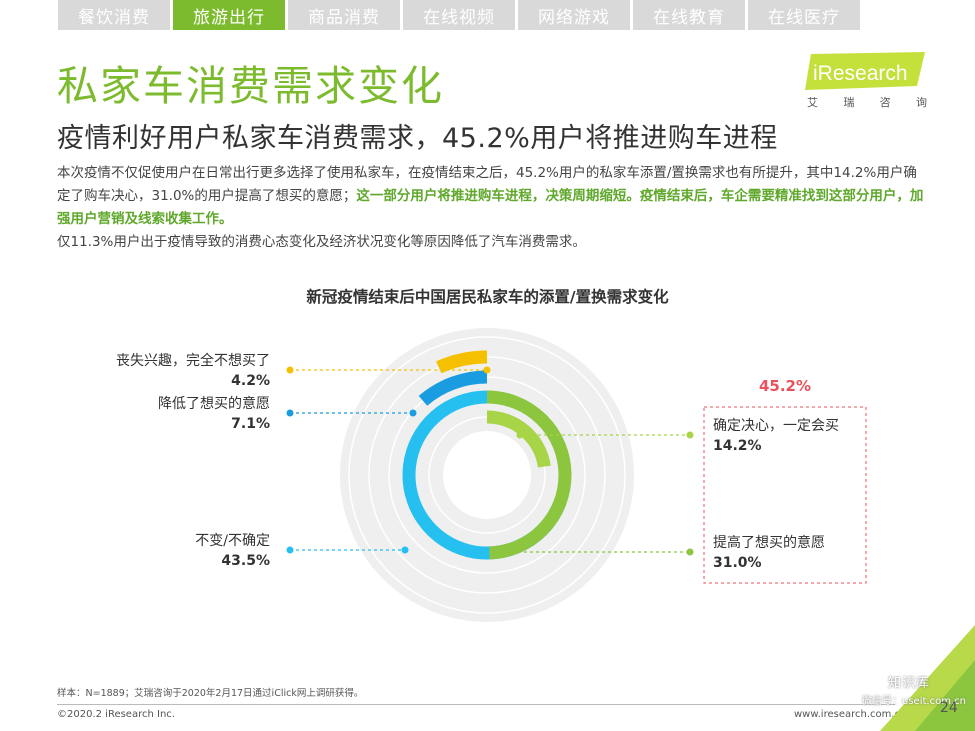 The image size is (975, 731). Describe the element at coordinates (250, 381) in the screenshot. I see `series-value-label: 4.2%` at that location.